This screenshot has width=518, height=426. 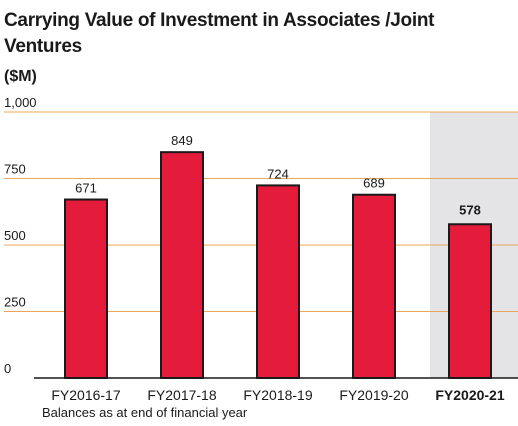 I want to click on x-tick-label: FY2017-18, so click(x=181, y=395).